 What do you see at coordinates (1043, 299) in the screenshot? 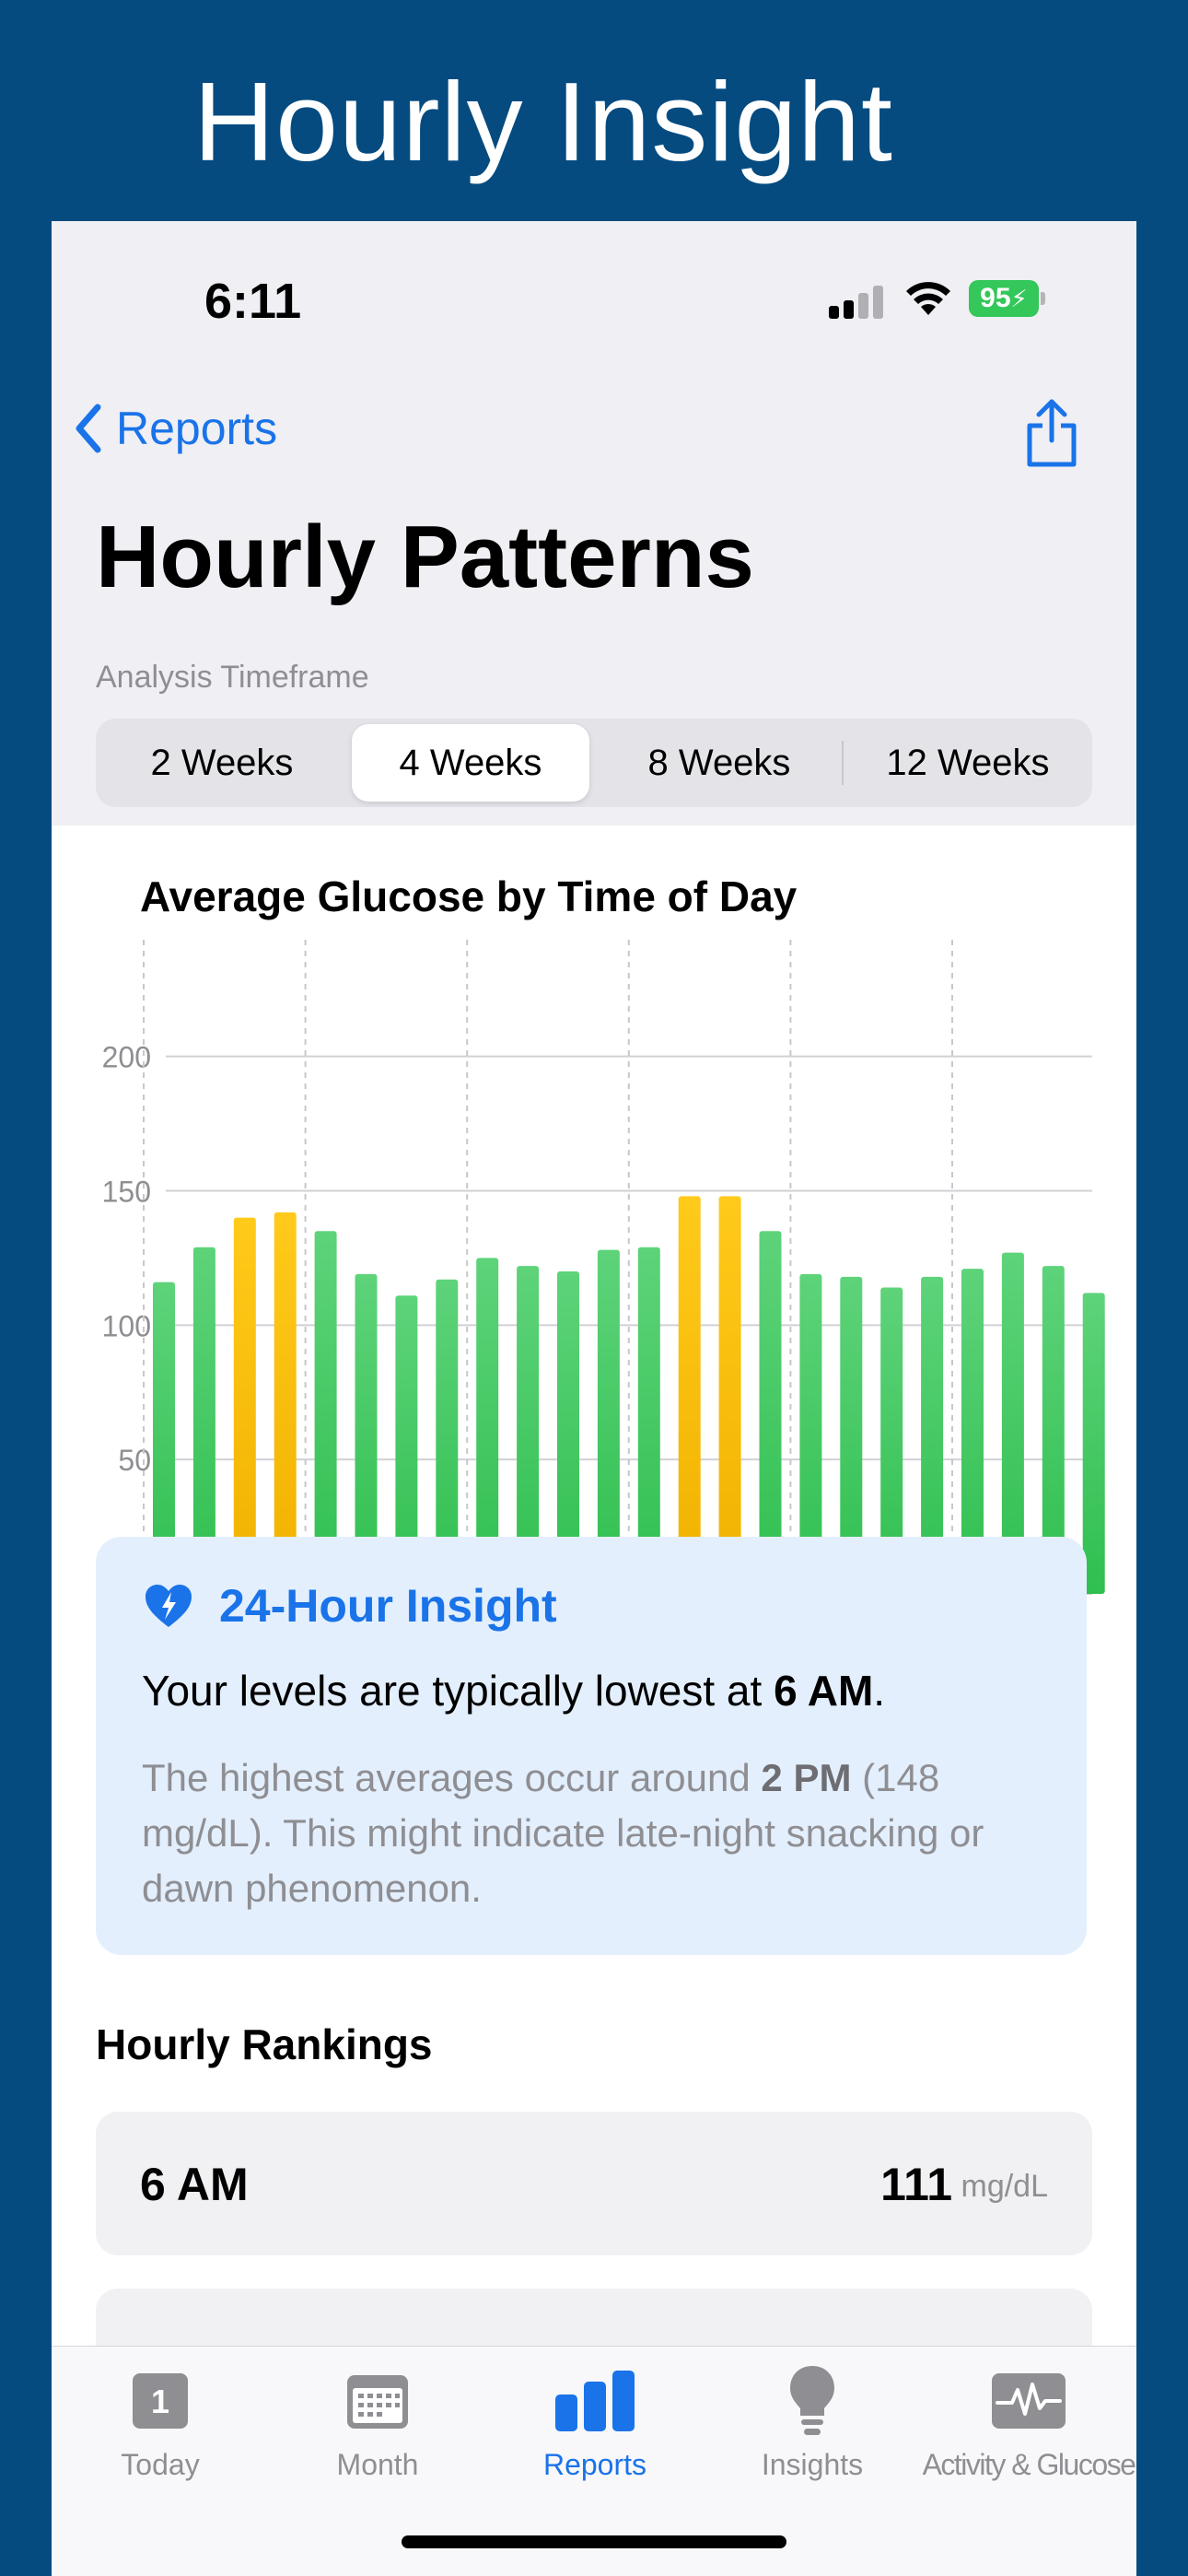
I see `battery-nub` at bounding box center [1043, 299].